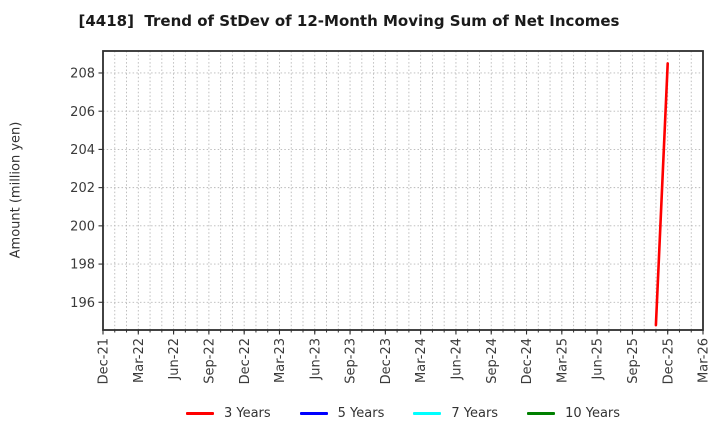 The image size is (720, 440). What do you see at coordinates (82, 188) in the screenshot?
I see `y-tick-label: 202` at bounding box center [82, 188].